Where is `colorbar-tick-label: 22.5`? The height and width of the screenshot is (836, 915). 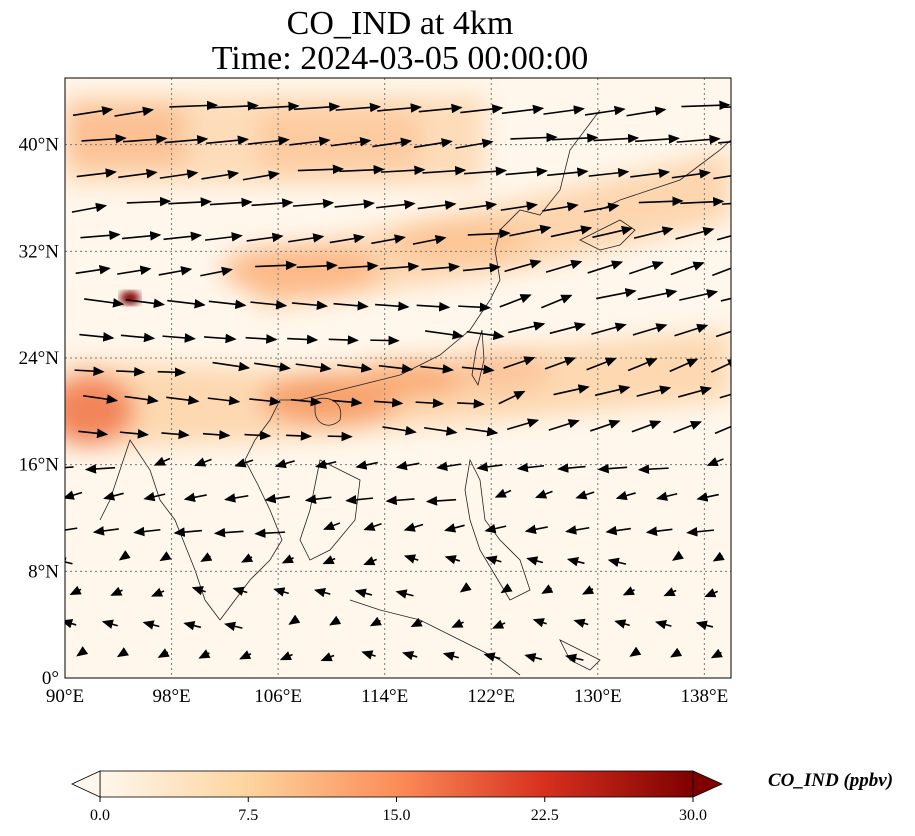 colorbar-tick-label: 22.5 is located at coordinates (545, 815).